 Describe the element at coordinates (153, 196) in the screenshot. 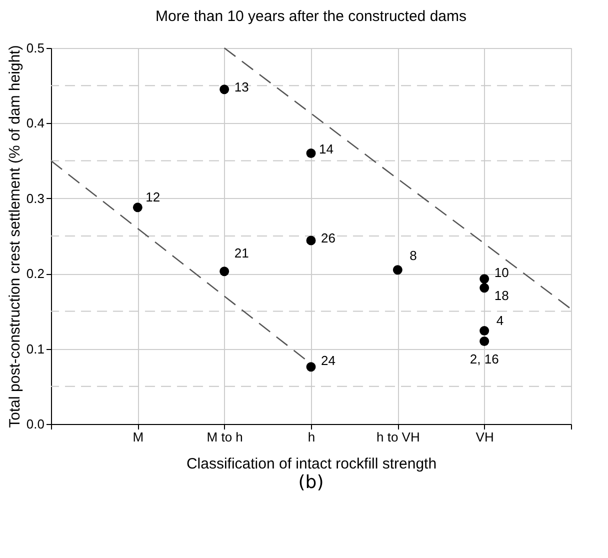

I see `annotation: 12` at that location.